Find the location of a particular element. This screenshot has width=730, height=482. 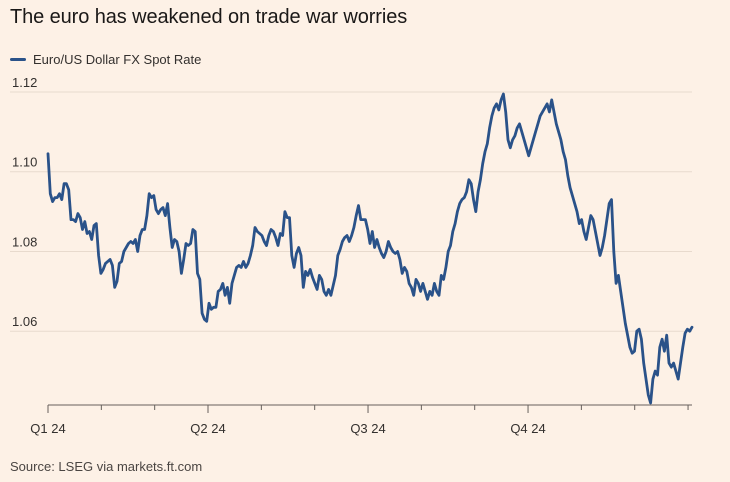

y-tick-label: 1.08 is located at coordinates (24, 241).